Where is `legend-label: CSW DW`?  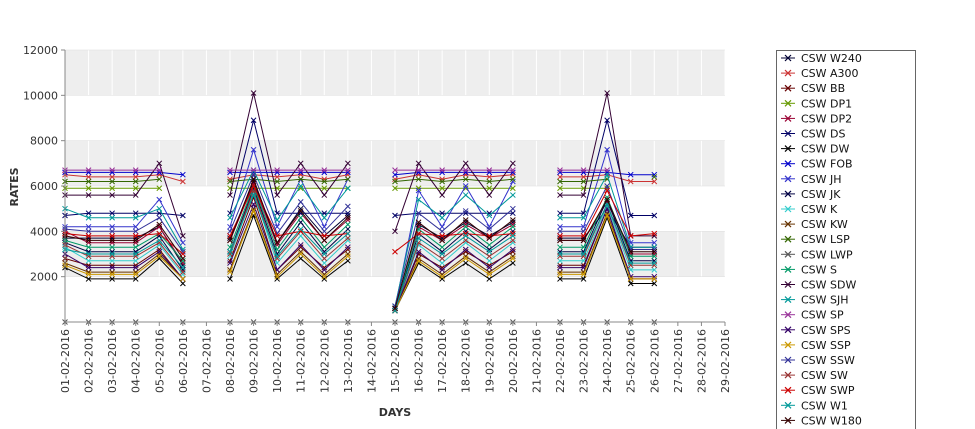 legend-label: CSW DW is located at coordinates (825, 149).